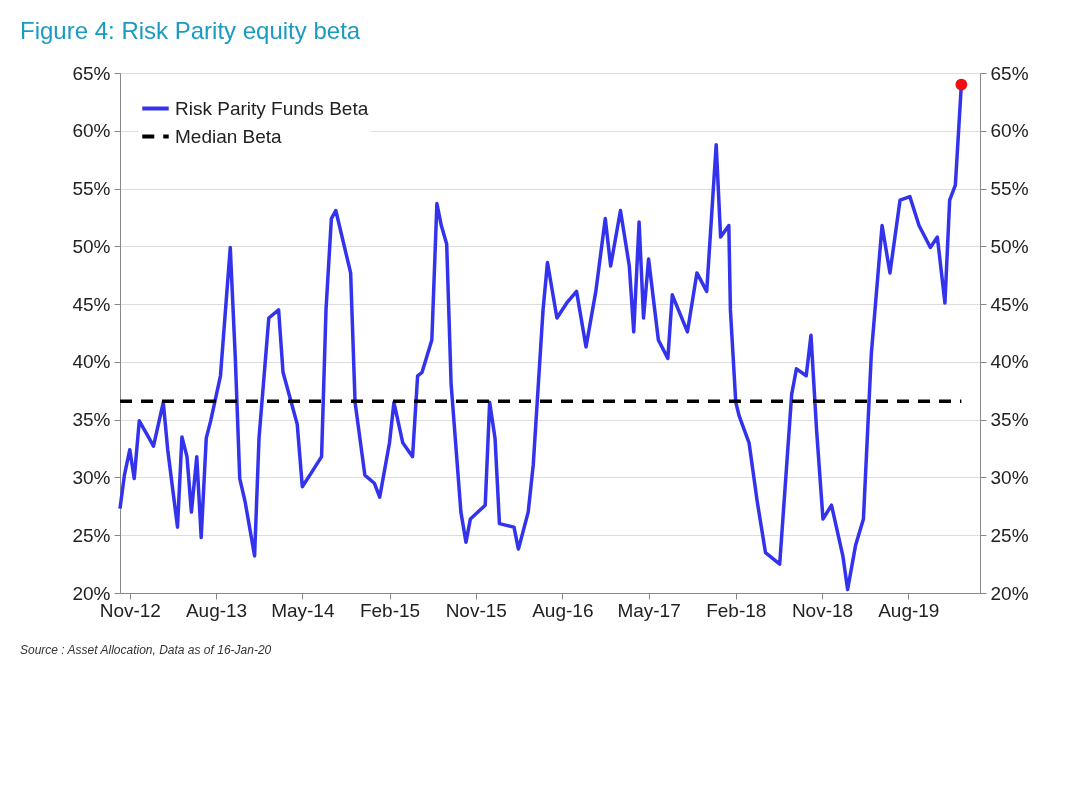 This screenshot has height=804, width=1081. Describe the element at coordinates (909, 610) in the screenshot. I see `x-tick-label: Aug-19` at that location.